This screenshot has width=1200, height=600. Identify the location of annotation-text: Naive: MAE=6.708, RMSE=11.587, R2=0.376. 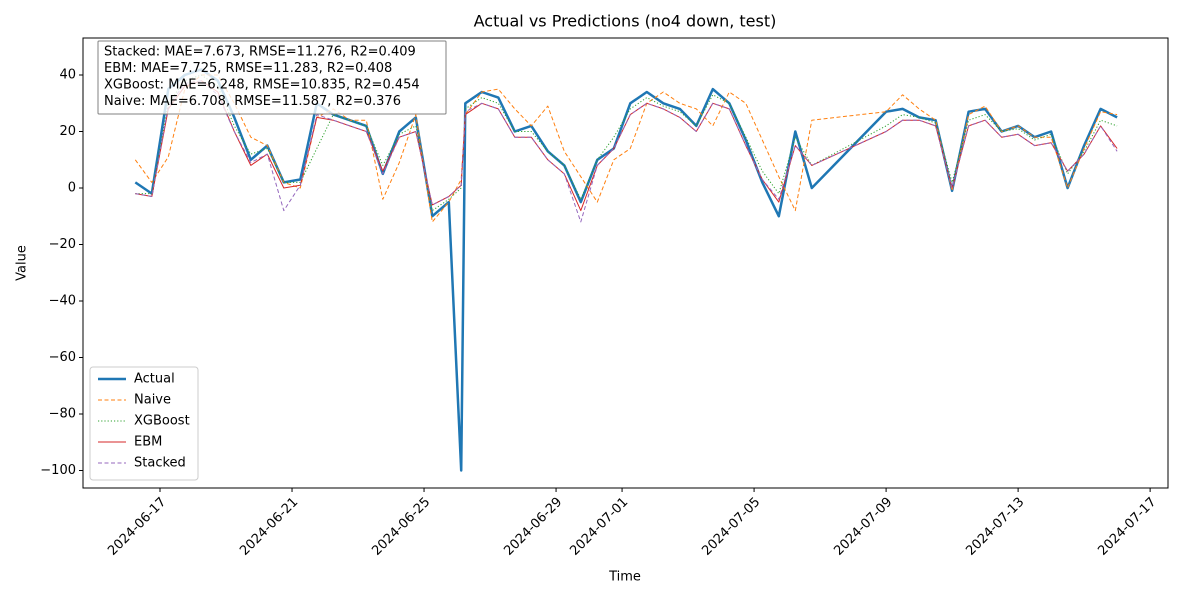
(252, 101).